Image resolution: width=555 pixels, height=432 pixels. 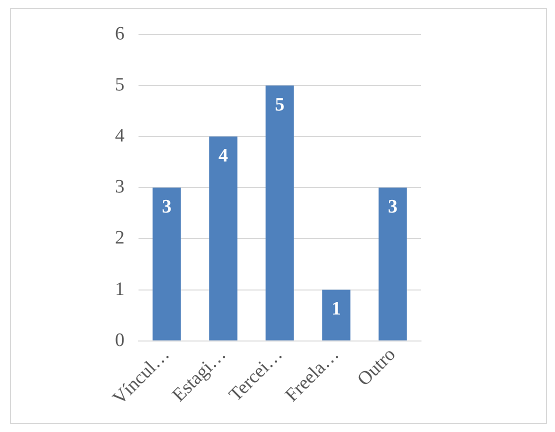 What do you see at coordinates (119, 238) in the screenshot?
I see `y-tick-label: 2` at bounding box center [119, 238].